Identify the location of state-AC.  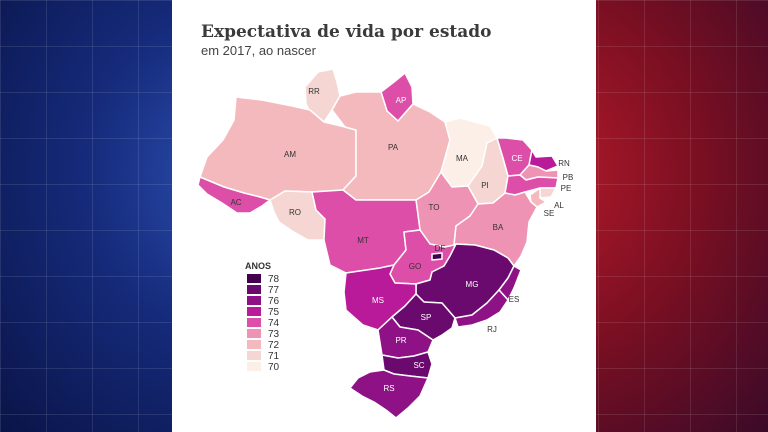
(234, 195).